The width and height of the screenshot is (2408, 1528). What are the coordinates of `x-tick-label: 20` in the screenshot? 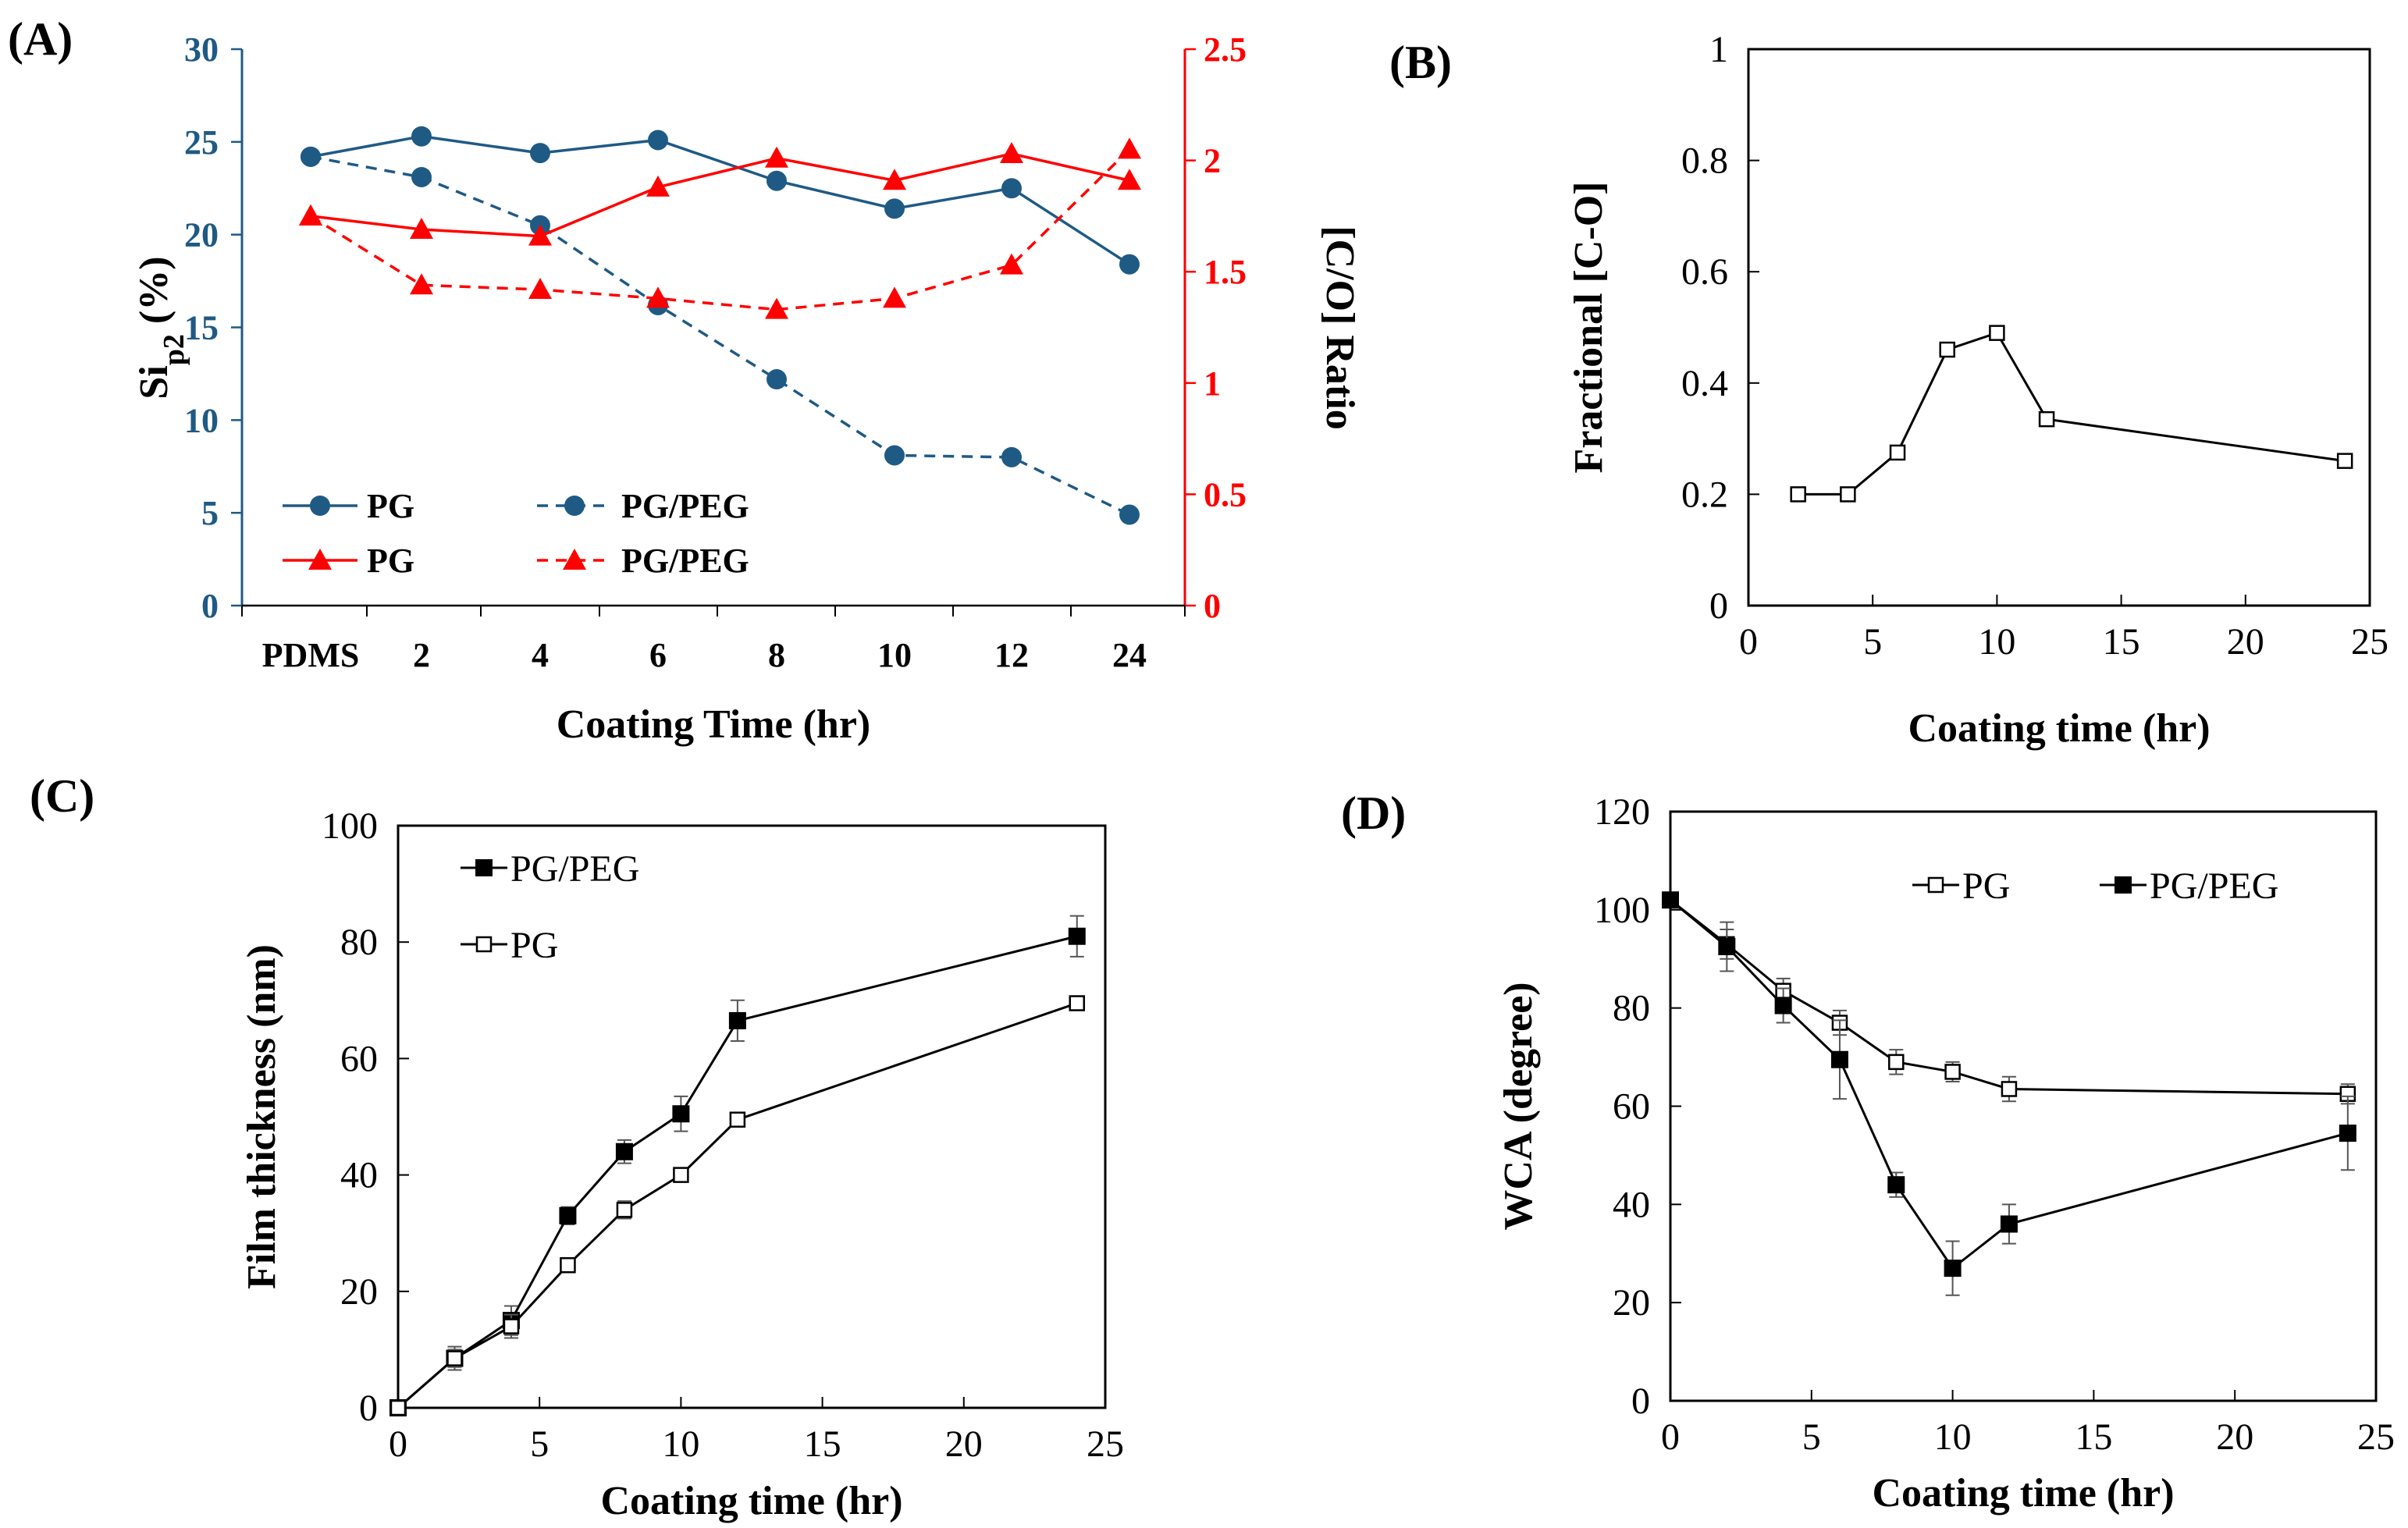 It's located at (2245, 642).